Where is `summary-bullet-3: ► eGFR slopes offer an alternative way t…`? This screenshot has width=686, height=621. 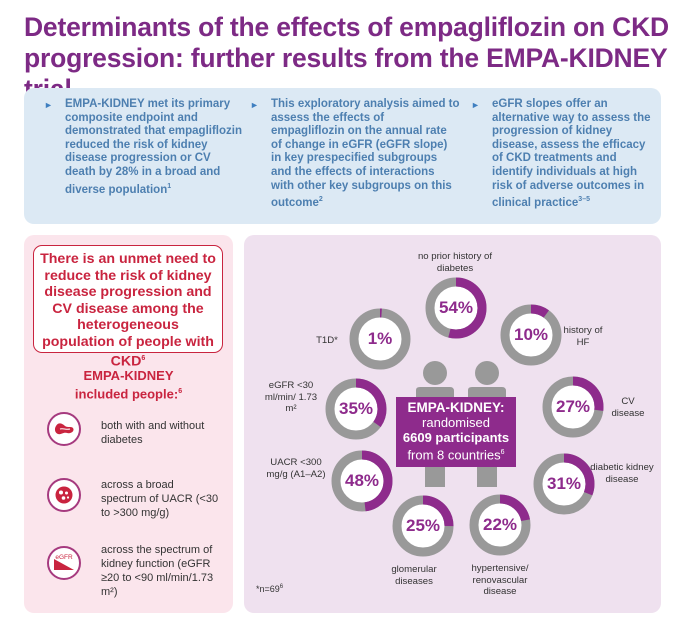
summary-bullet-3: ► eGFR slopes offer an alternative way t… is located at coordinates (561, 153).